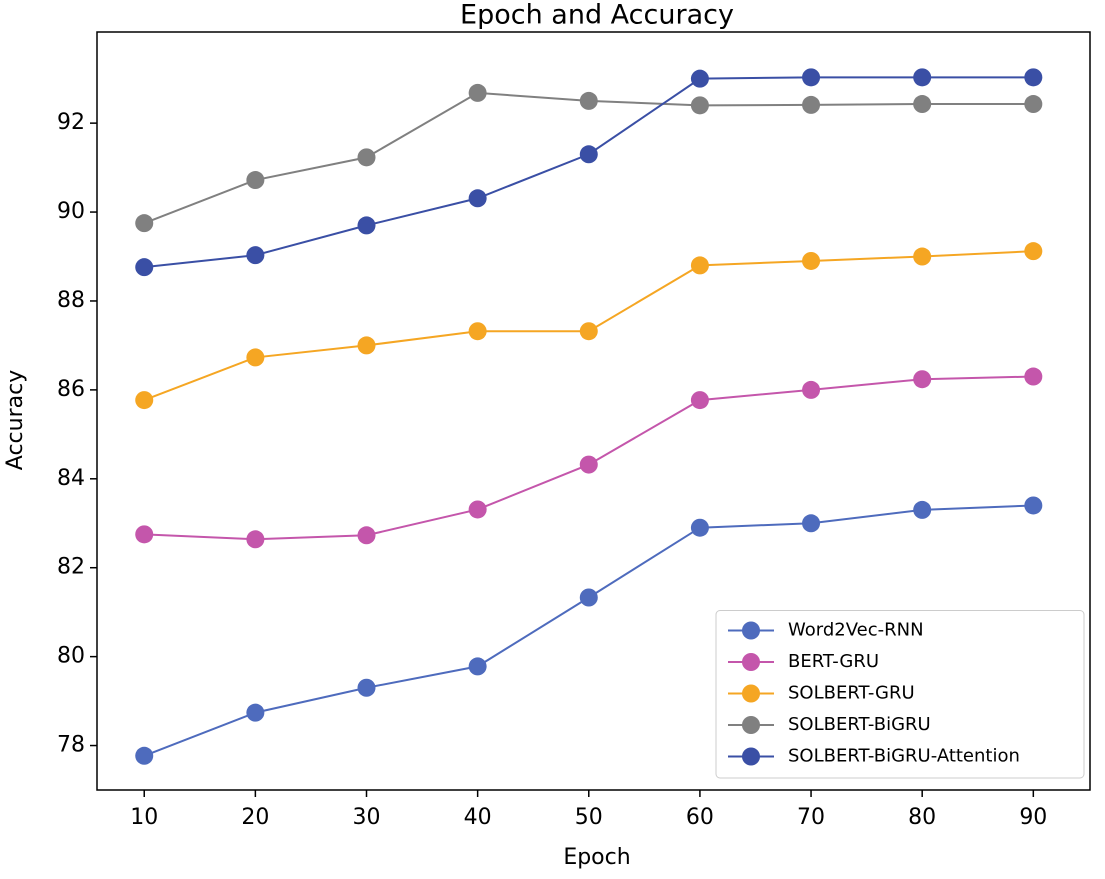  I want to click on x-tick-label: 20, so click(255, 817).